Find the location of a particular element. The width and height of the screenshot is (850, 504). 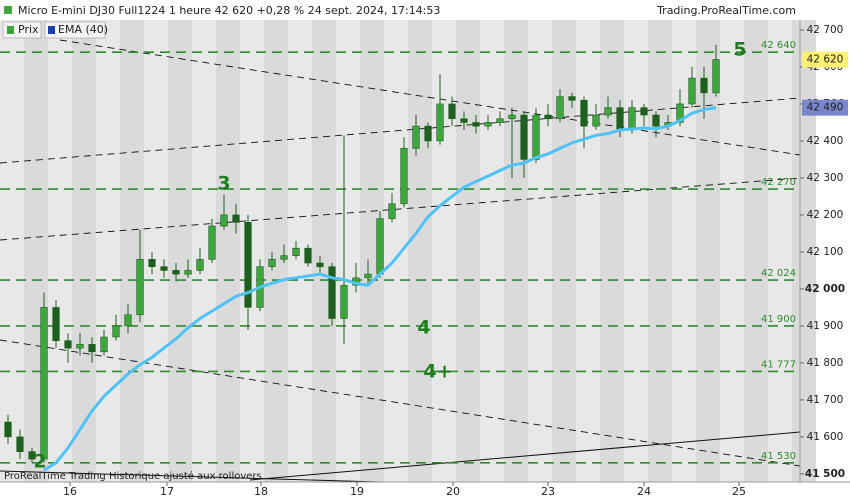

annotation: 4+ is located at coordinates (437, 372).